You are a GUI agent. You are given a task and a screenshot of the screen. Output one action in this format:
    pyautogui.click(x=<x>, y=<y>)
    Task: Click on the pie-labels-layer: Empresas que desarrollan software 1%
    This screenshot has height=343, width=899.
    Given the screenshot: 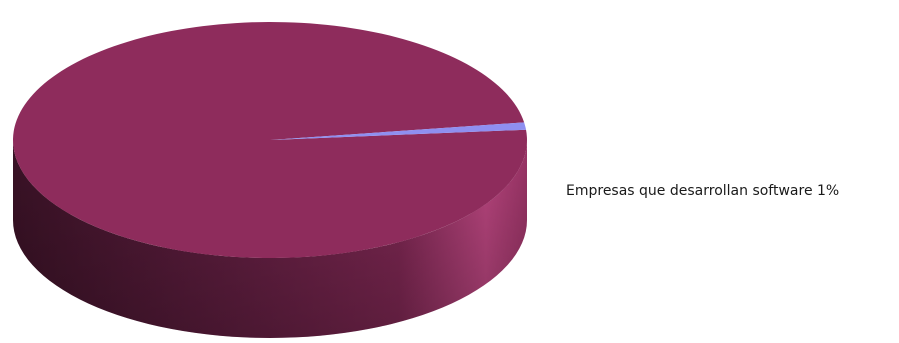 What is the action you would take?
    pyautogui.click(x=702, y=191)
    